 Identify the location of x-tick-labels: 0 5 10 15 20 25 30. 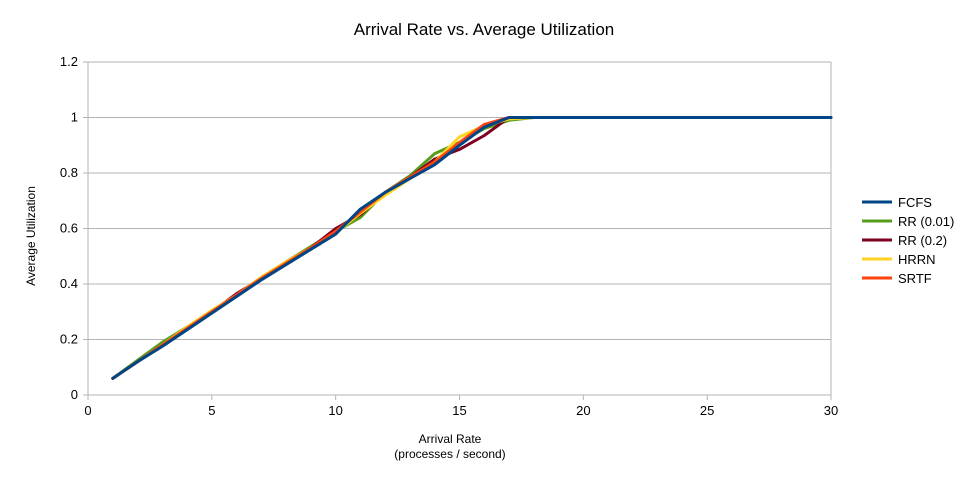
(461, 410).